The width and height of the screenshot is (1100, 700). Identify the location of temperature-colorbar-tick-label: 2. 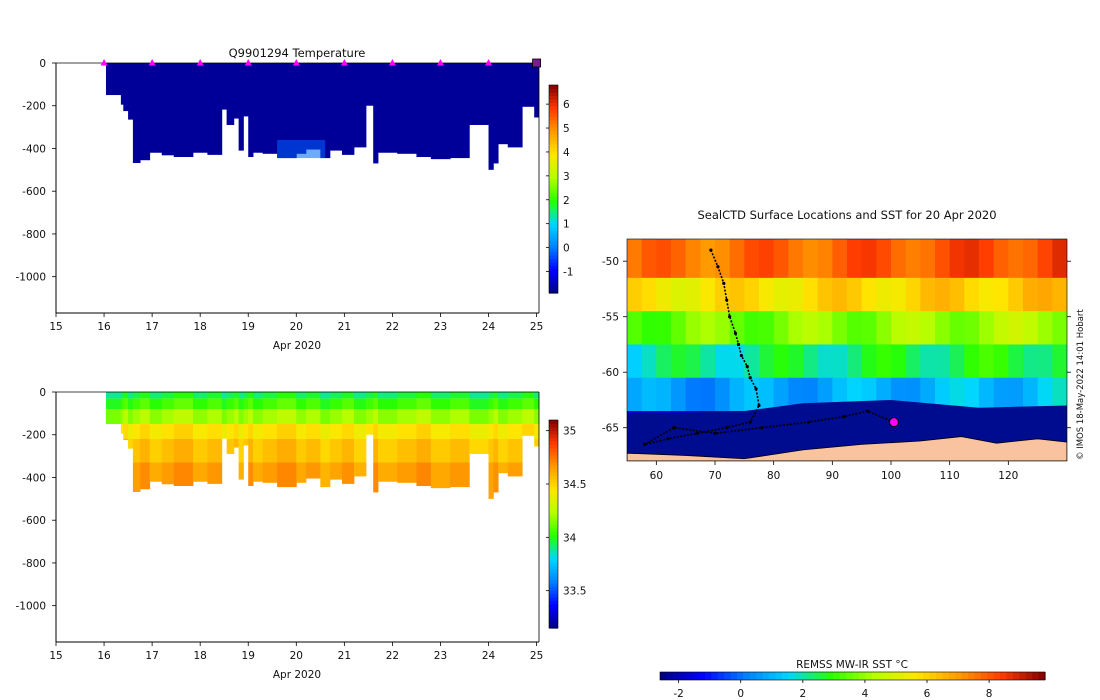
(566, 201).